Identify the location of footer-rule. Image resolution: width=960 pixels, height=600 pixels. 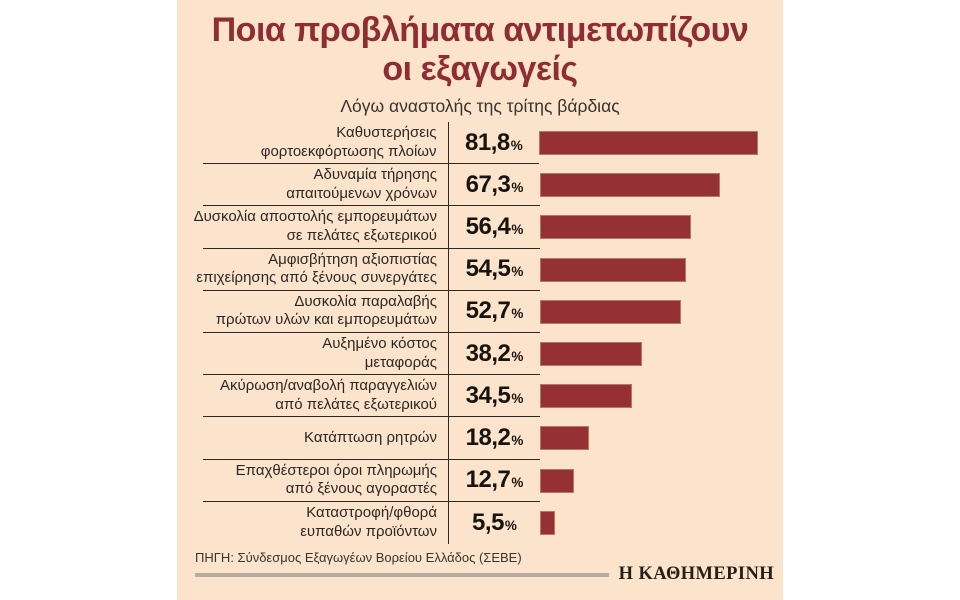
(402, 574).